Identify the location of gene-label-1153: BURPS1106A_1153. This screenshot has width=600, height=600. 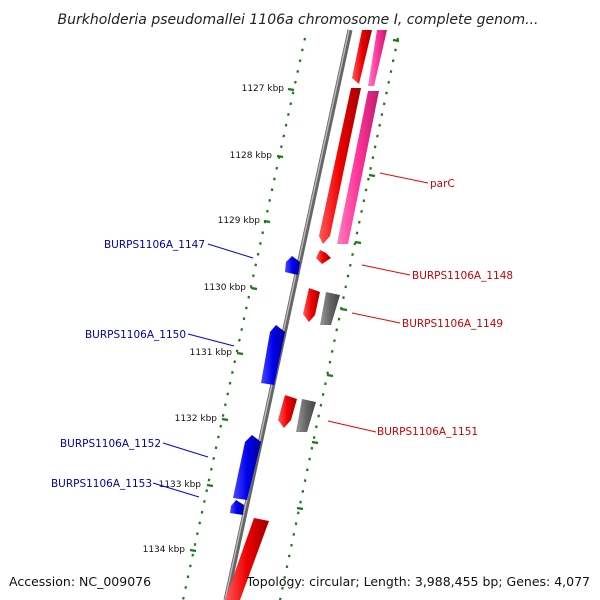
(101, 484).